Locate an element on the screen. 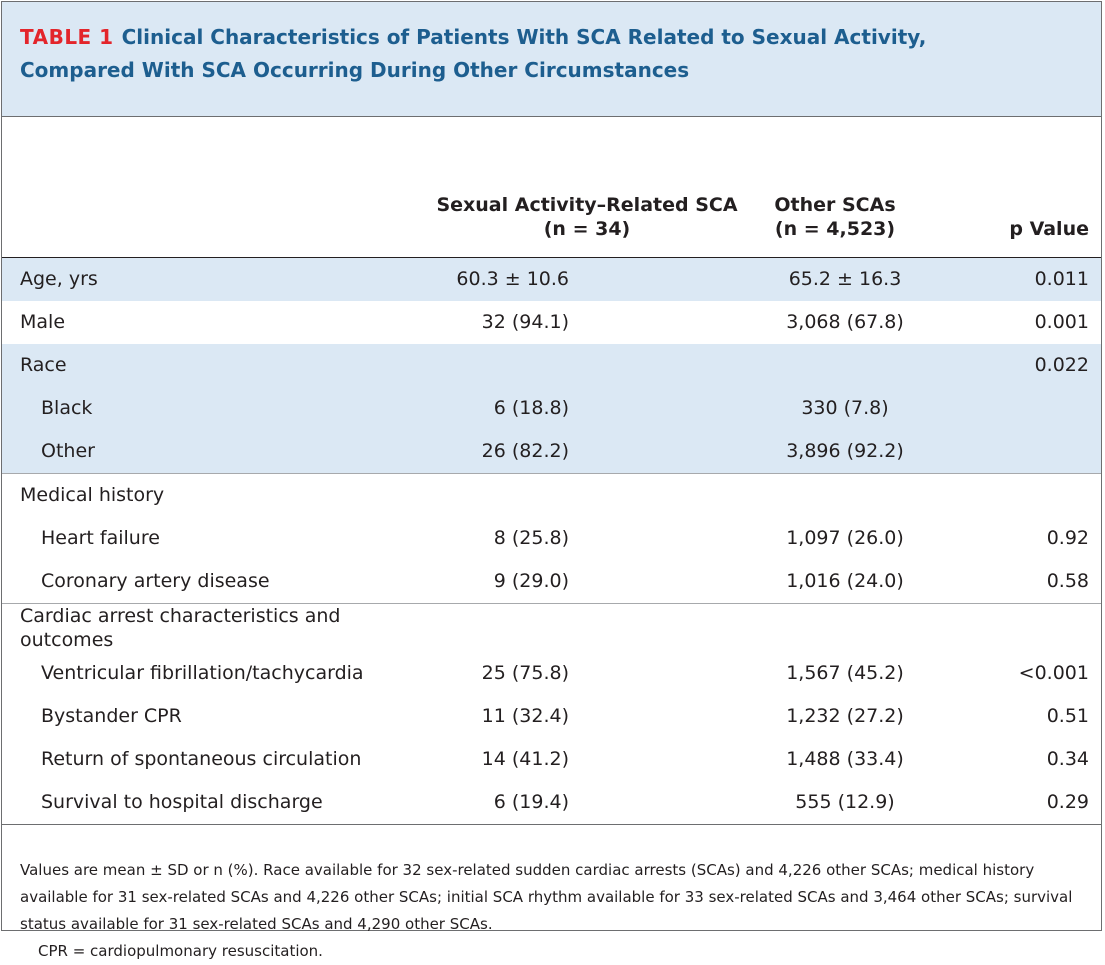  cell-sexual-activity-sca: 14 (41.2) is located at coordinates (525, 759).